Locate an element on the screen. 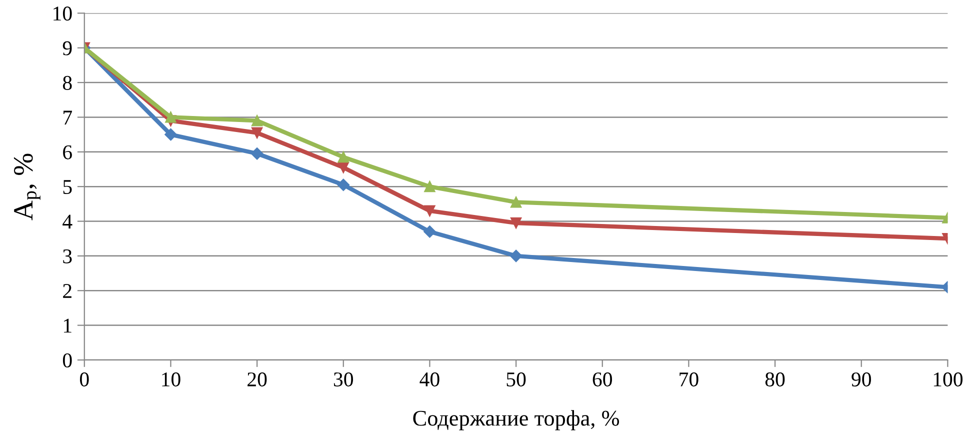 The image size is (970, 439). x-tick-label: 10 is located at coordinates (171, 379).